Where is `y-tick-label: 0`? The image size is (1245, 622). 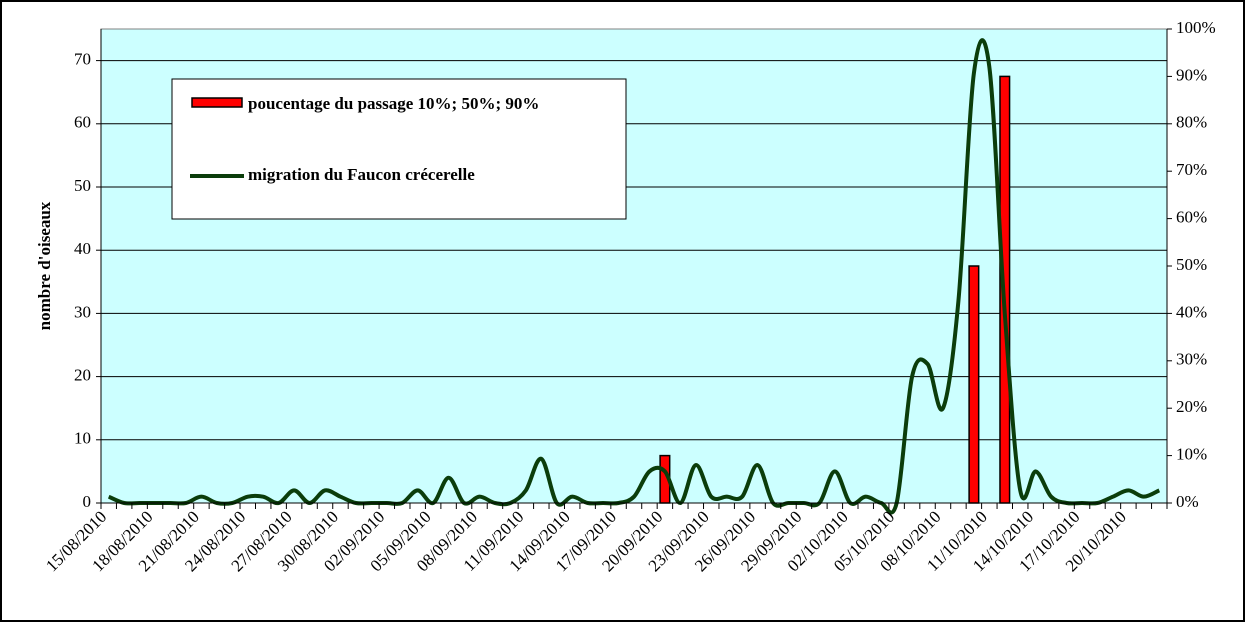
y-tick-label: 0 is located at coordinates (87, 501).